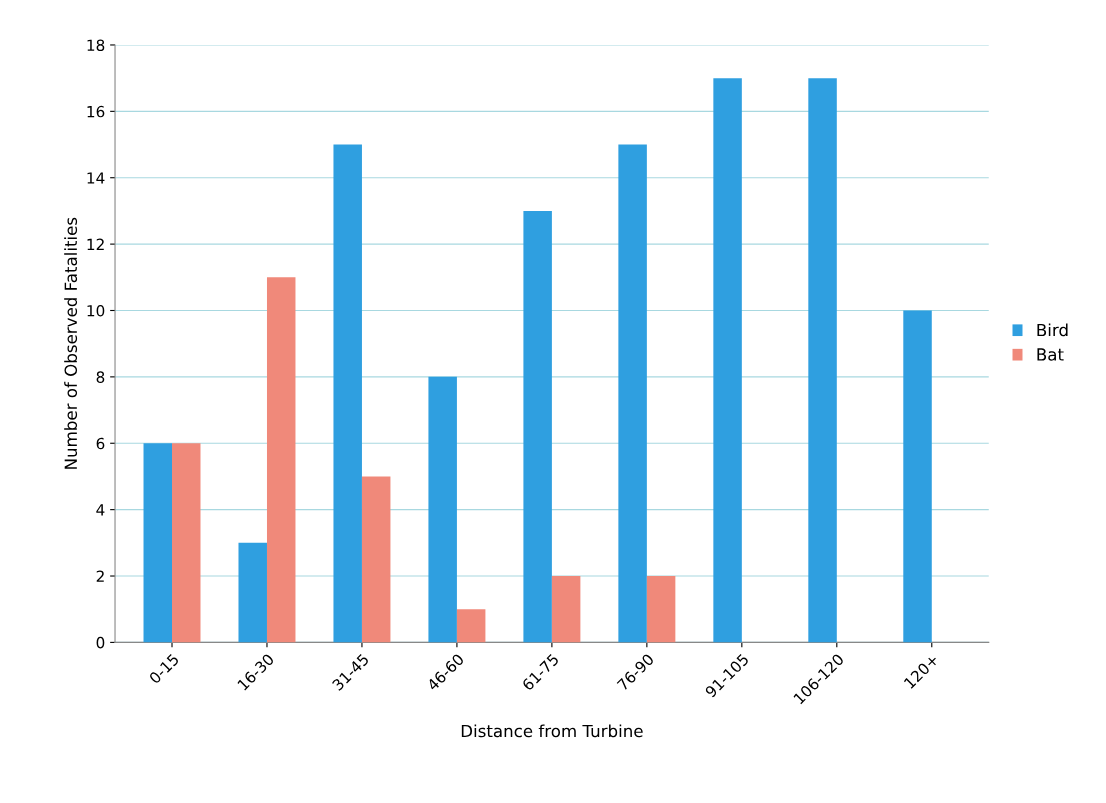 The image size is (1106, 803). What do you see at coordinates (71, 343) in the screenshot?
I see `y-axis-title: Number of Observed Fatalities` at bounding box center [71, 343].